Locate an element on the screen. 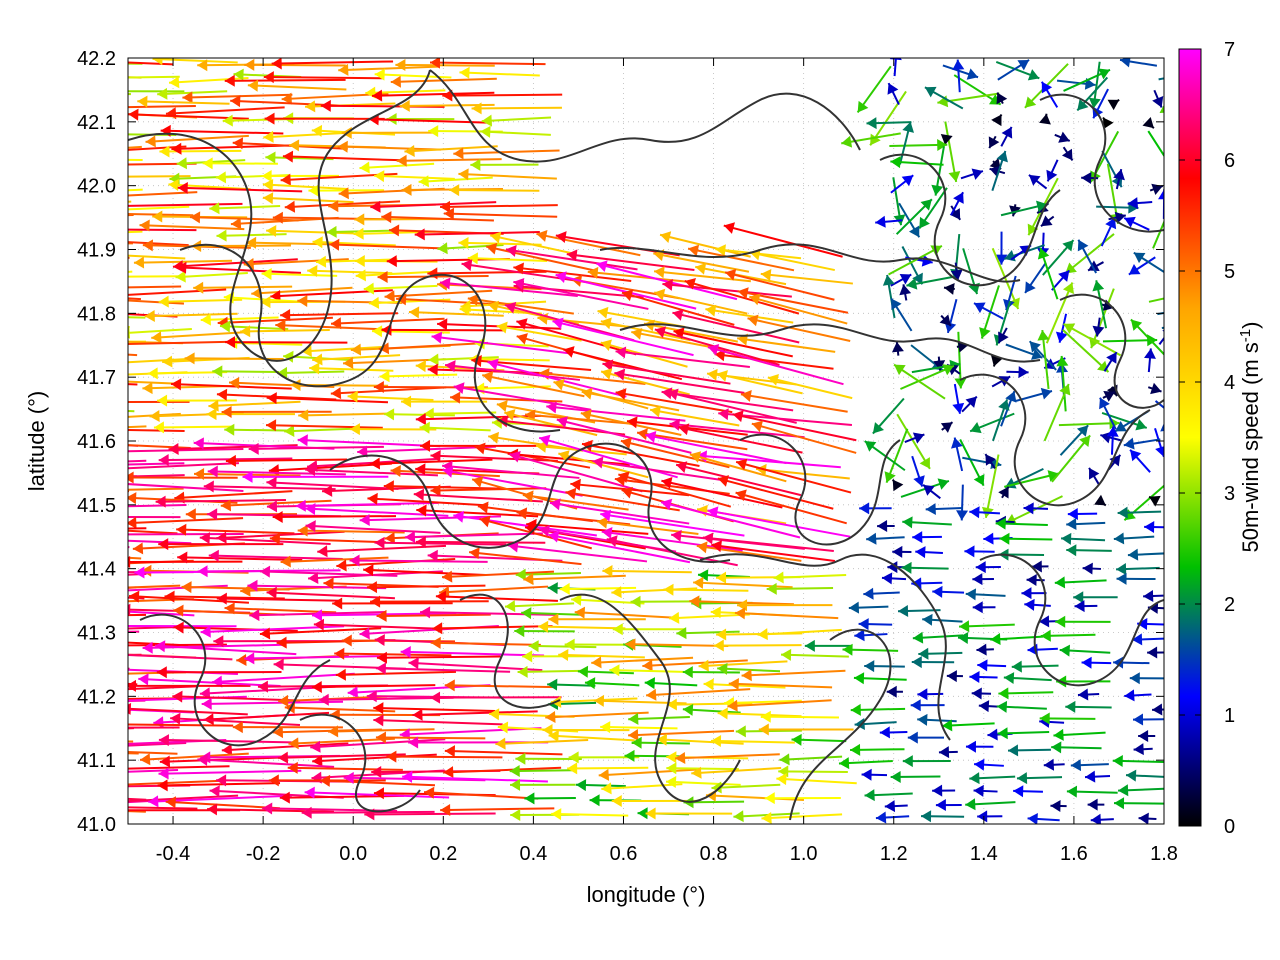  terrain-contour-line is located at coordinates (1101, 163).